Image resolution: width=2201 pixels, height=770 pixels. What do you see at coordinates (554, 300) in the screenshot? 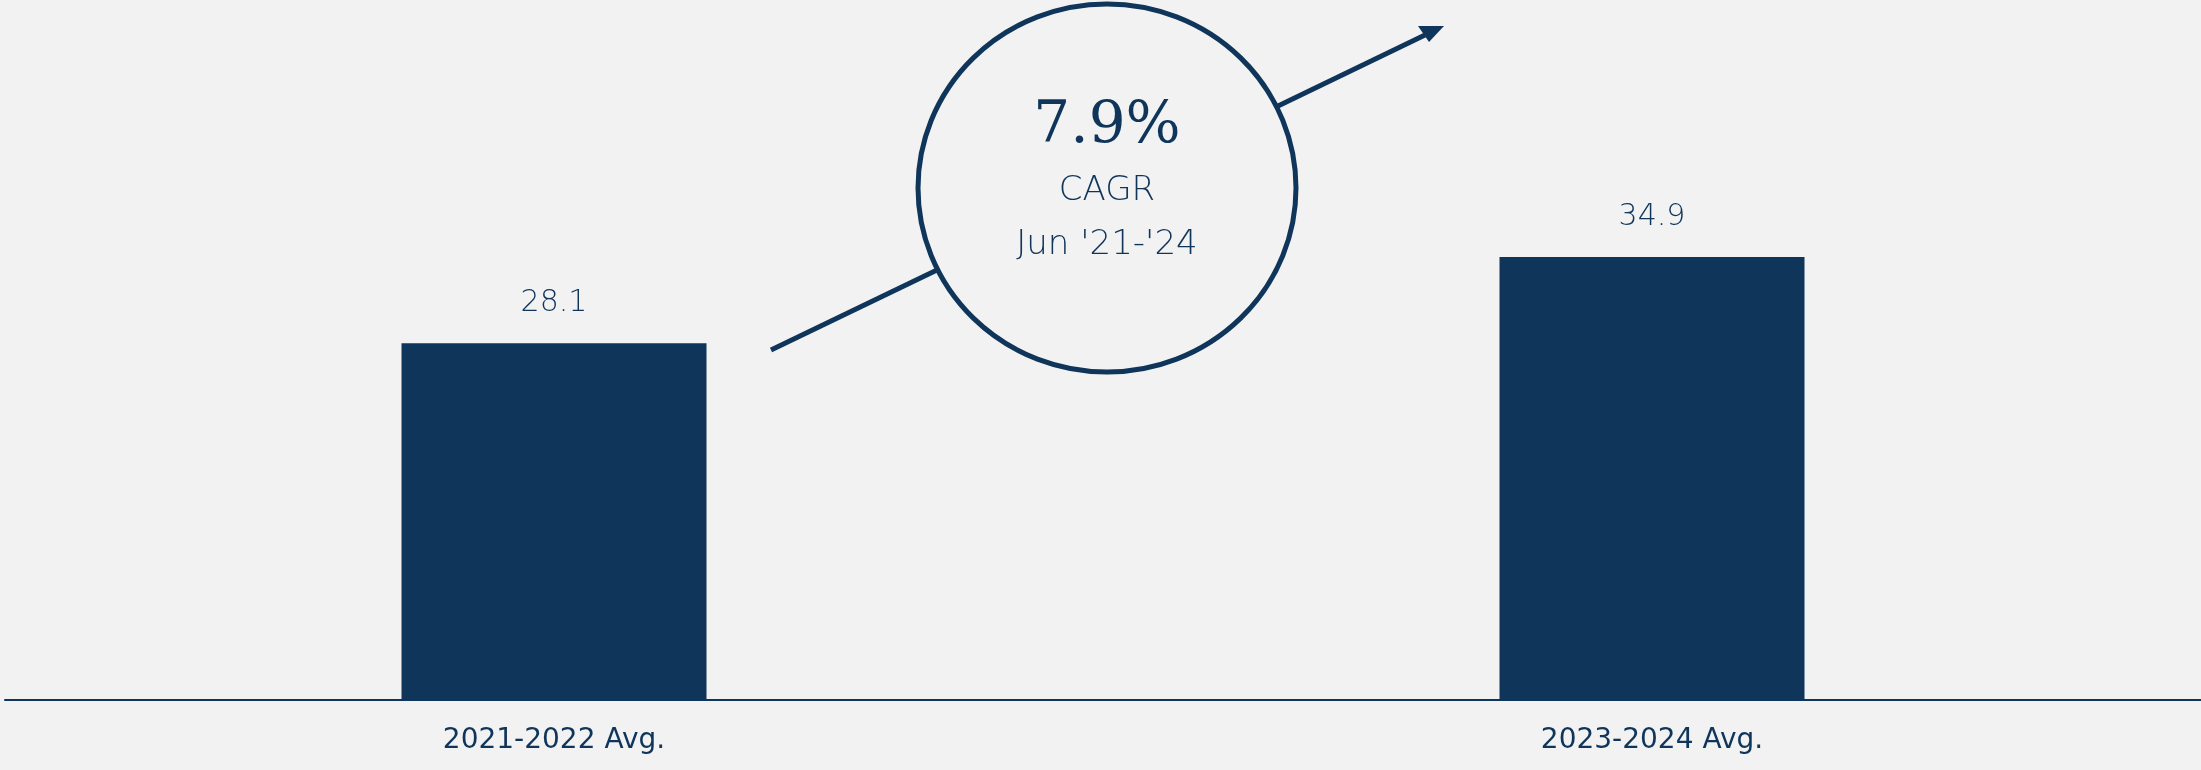
I see `data-label: 28.1` at bounding box center [554, 300].